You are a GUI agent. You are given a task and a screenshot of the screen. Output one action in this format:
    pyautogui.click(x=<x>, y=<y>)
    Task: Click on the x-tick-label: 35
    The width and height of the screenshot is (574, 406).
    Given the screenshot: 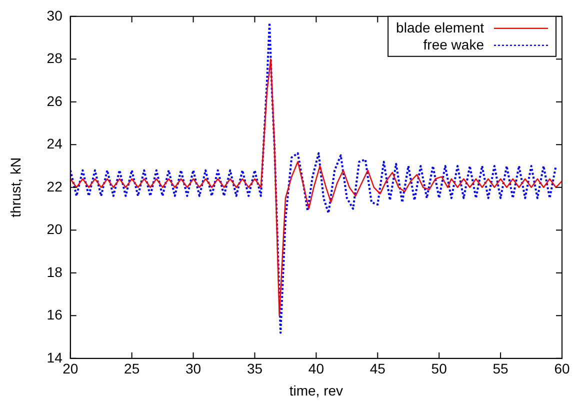 What is the action you would take?
    pyautogui.click(x=254, y=368)
    